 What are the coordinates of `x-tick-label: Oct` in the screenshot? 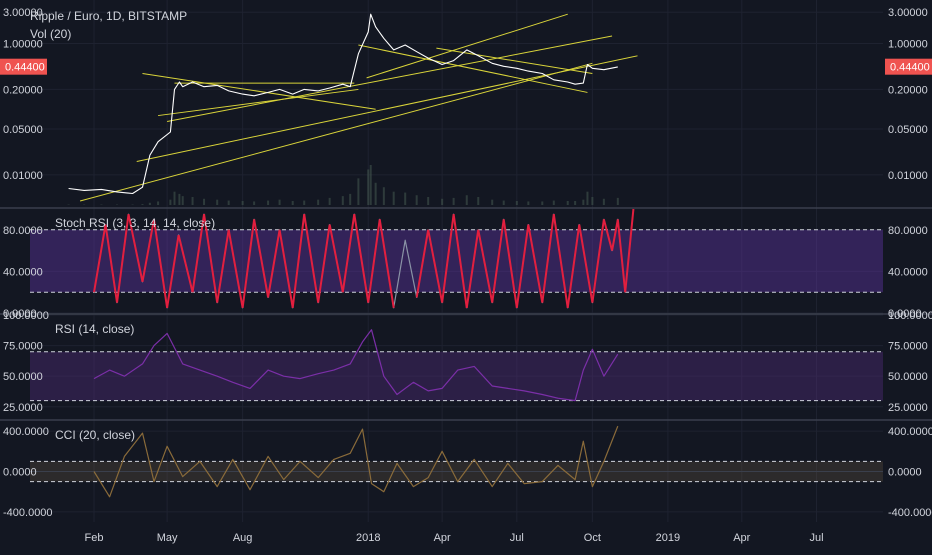 It's located at (592, 538).